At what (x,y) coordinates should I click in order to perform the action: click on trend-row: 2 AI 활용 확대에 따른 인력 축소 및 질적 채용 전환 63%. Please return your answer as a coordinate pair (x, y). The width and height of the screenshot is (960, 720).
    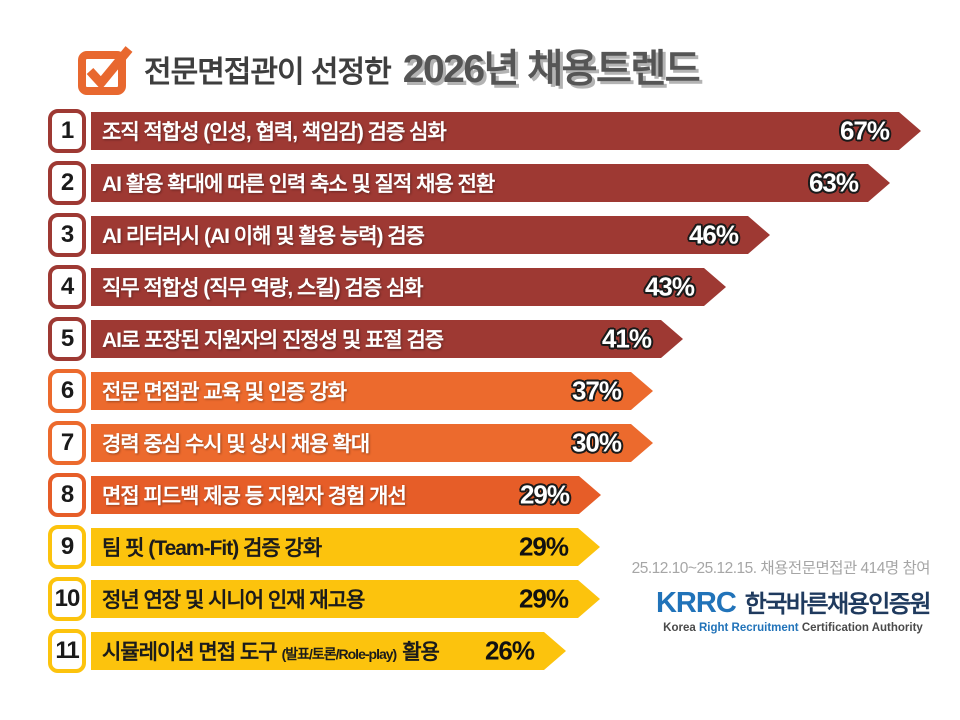
    Looking at the image, I should click on (484, 183).